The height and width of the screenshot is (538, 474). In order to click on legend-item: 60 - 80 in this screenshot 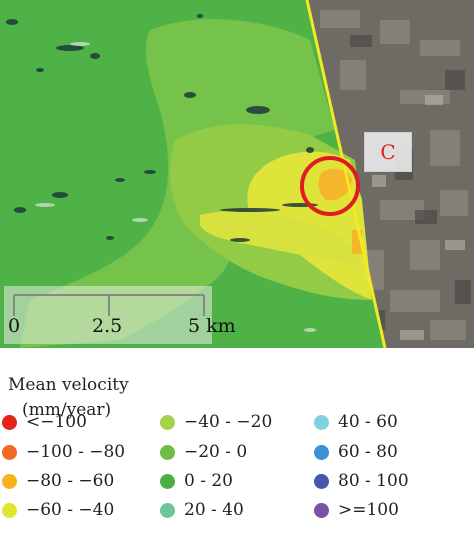, I will do `click(356, 452)`.